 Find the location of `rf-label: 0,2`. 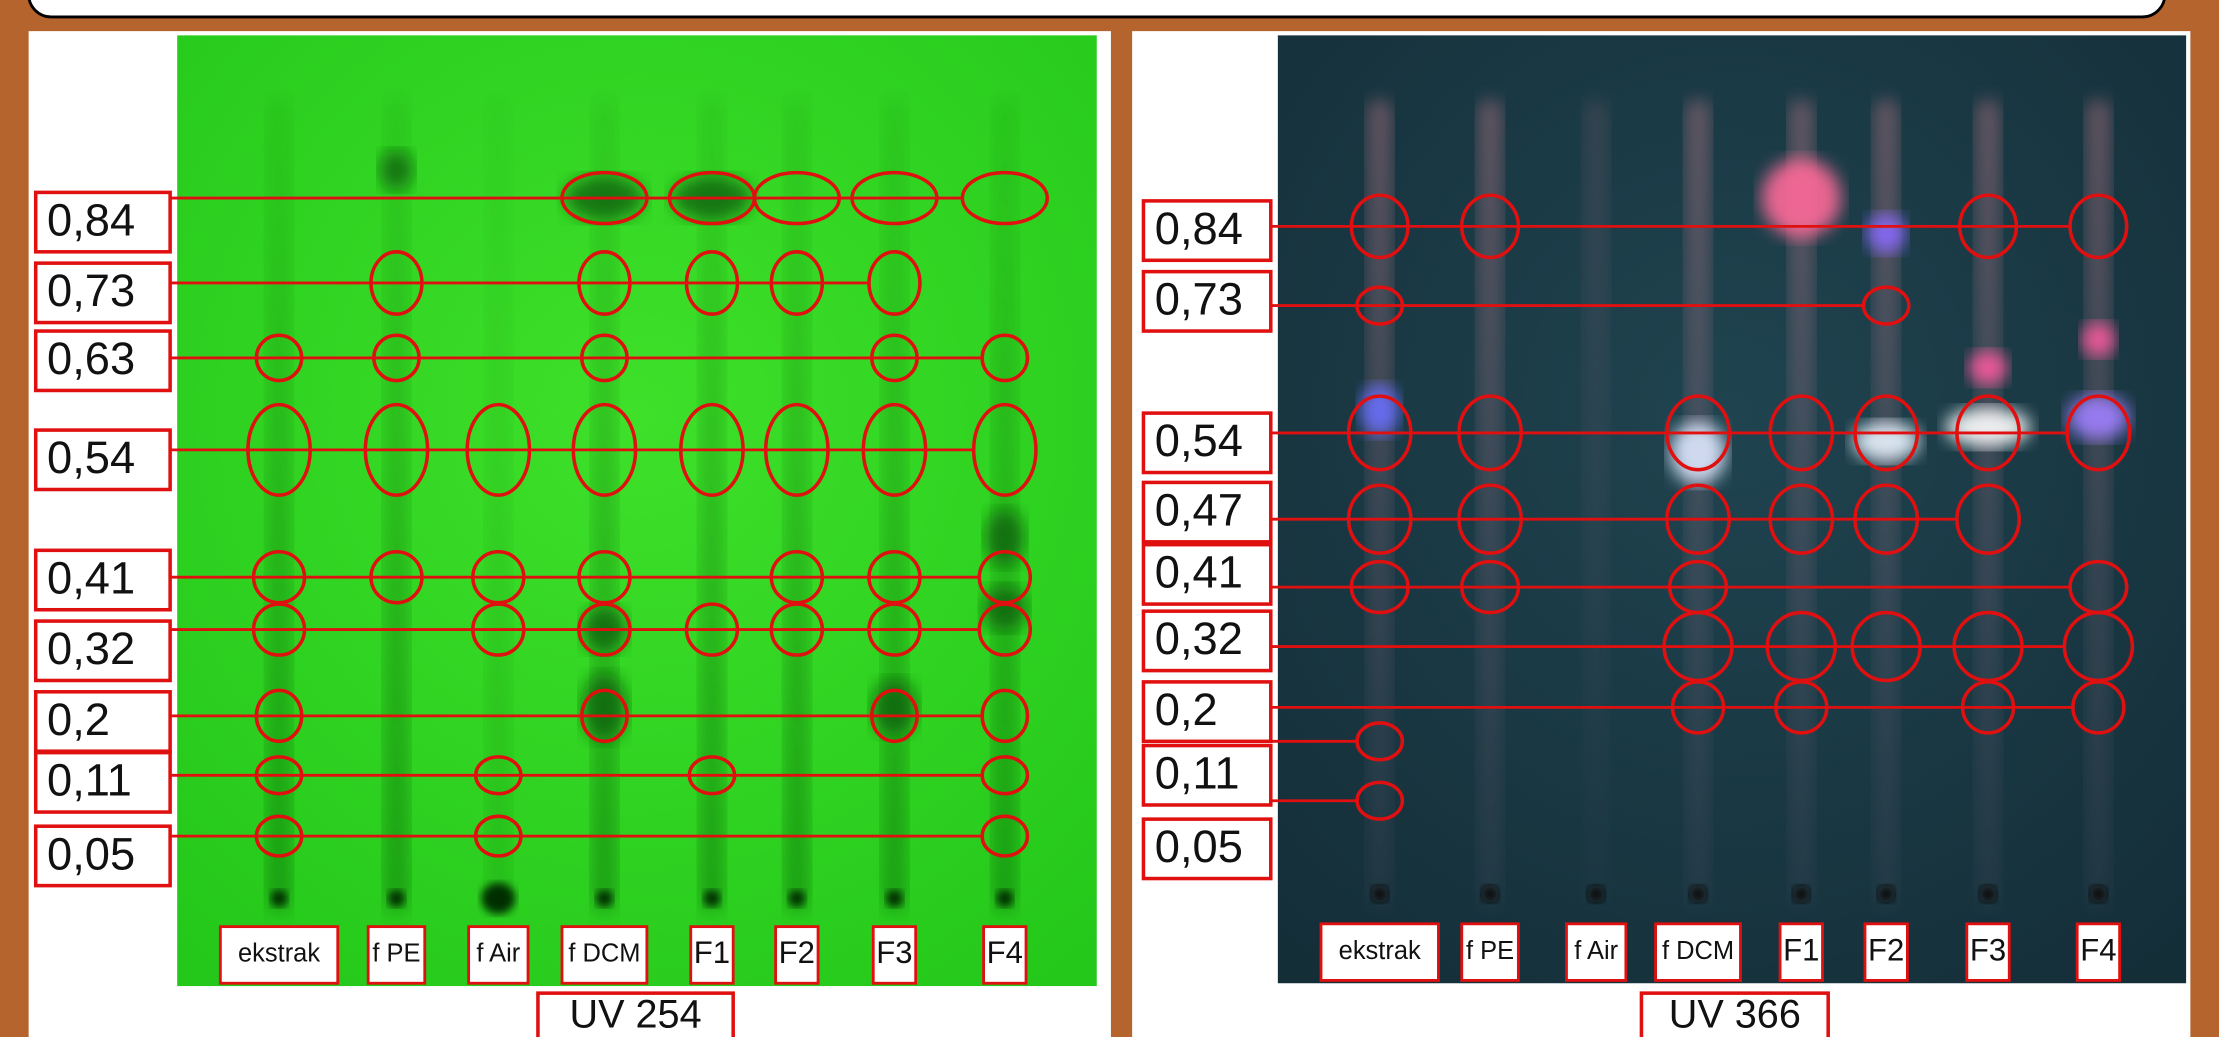

rf-label: 0,2 is located at coordinates (1186, 709).